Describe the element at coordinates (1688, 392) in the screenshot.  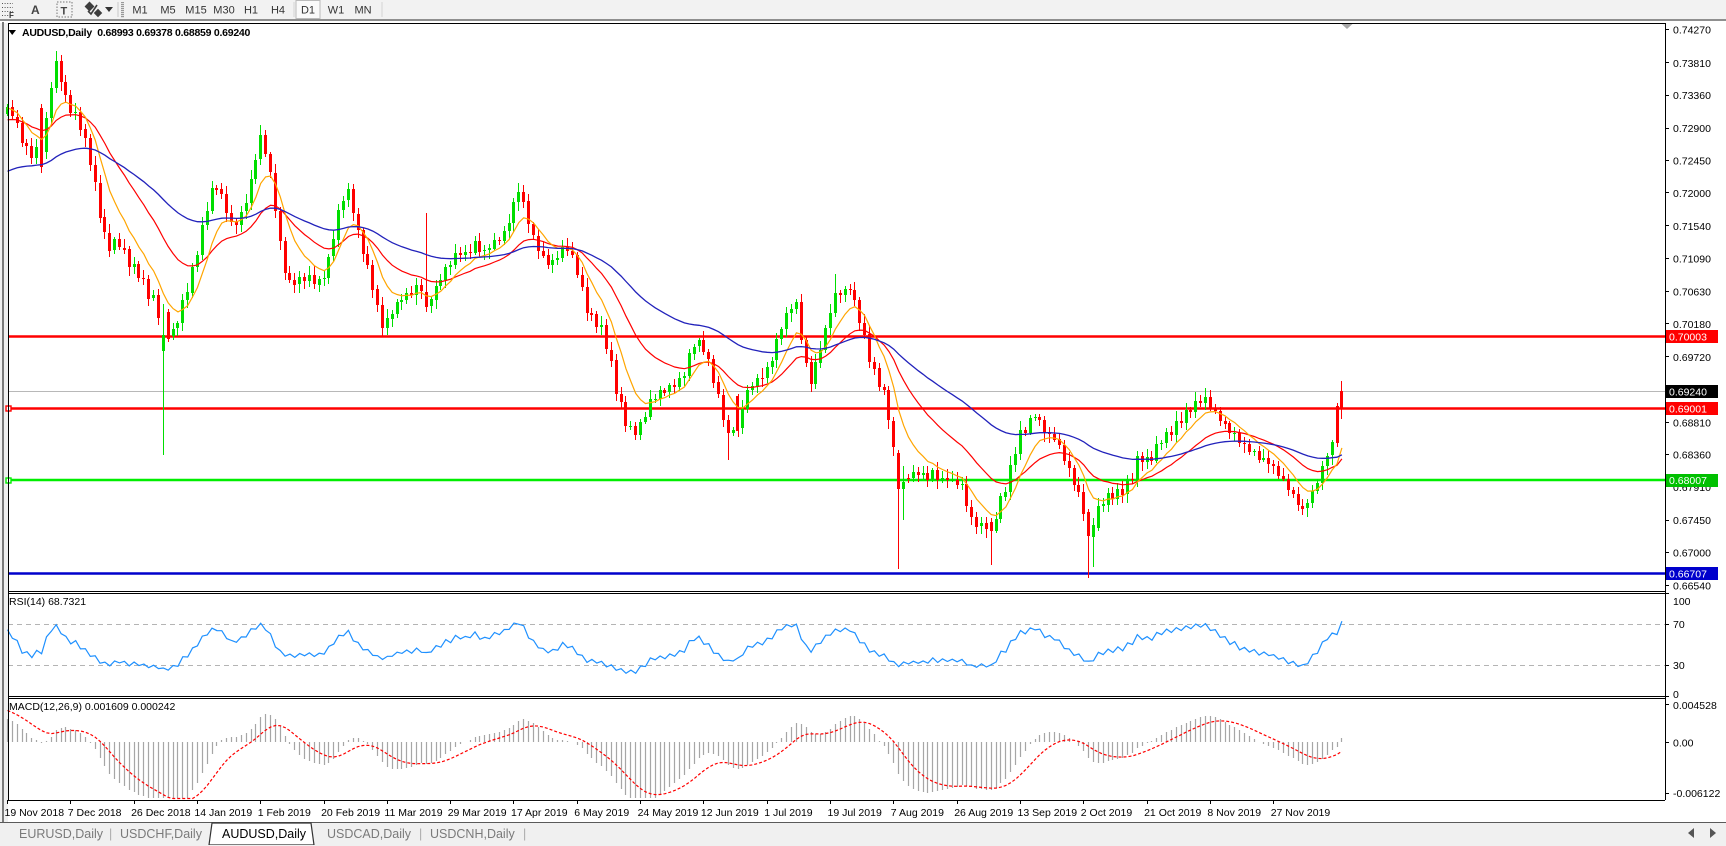
I see `svg-text: 0.69240` at that location.